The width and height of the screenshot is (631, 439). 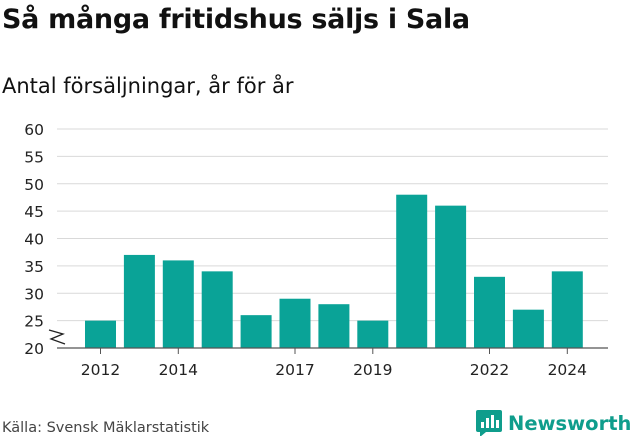 I want to click on source-note: Källa: Svensk Mäklarstatistik, so click(x=106, y=428).